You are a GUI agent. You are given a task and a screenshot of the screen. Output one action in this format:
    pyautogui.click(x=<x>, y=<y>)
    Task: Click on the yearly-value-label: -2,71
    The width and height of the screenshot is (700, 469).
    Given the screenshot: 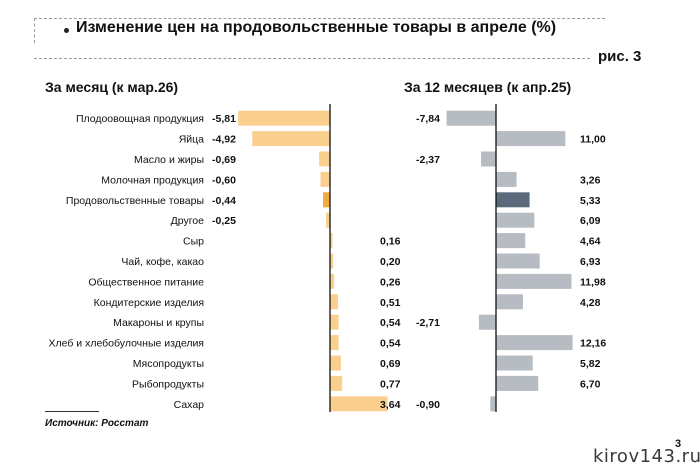 What is the action you would take?
    pyautogui.click(x=428, y=323)
    